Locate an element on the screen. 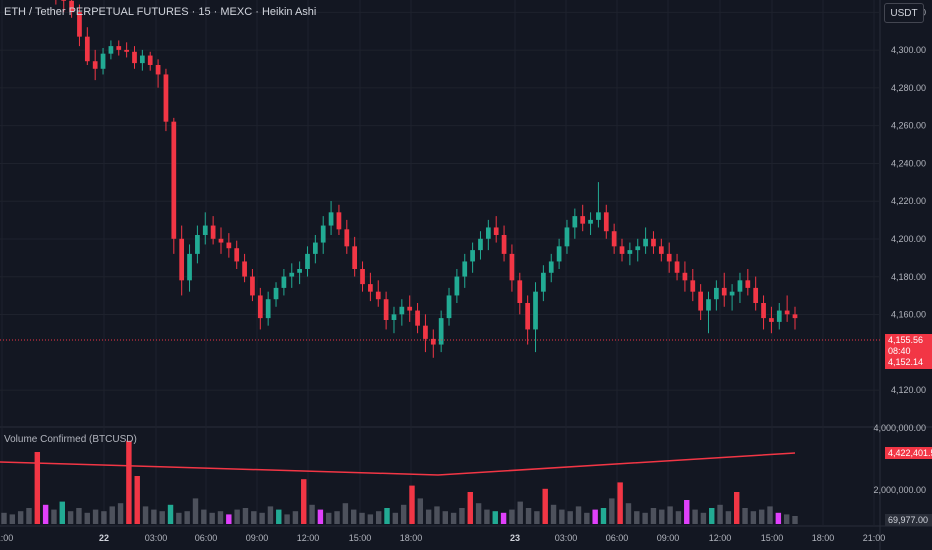 The width and height of the screenshot is (932, 550). time-label: 21:00 is located at coordinates (874, 538).